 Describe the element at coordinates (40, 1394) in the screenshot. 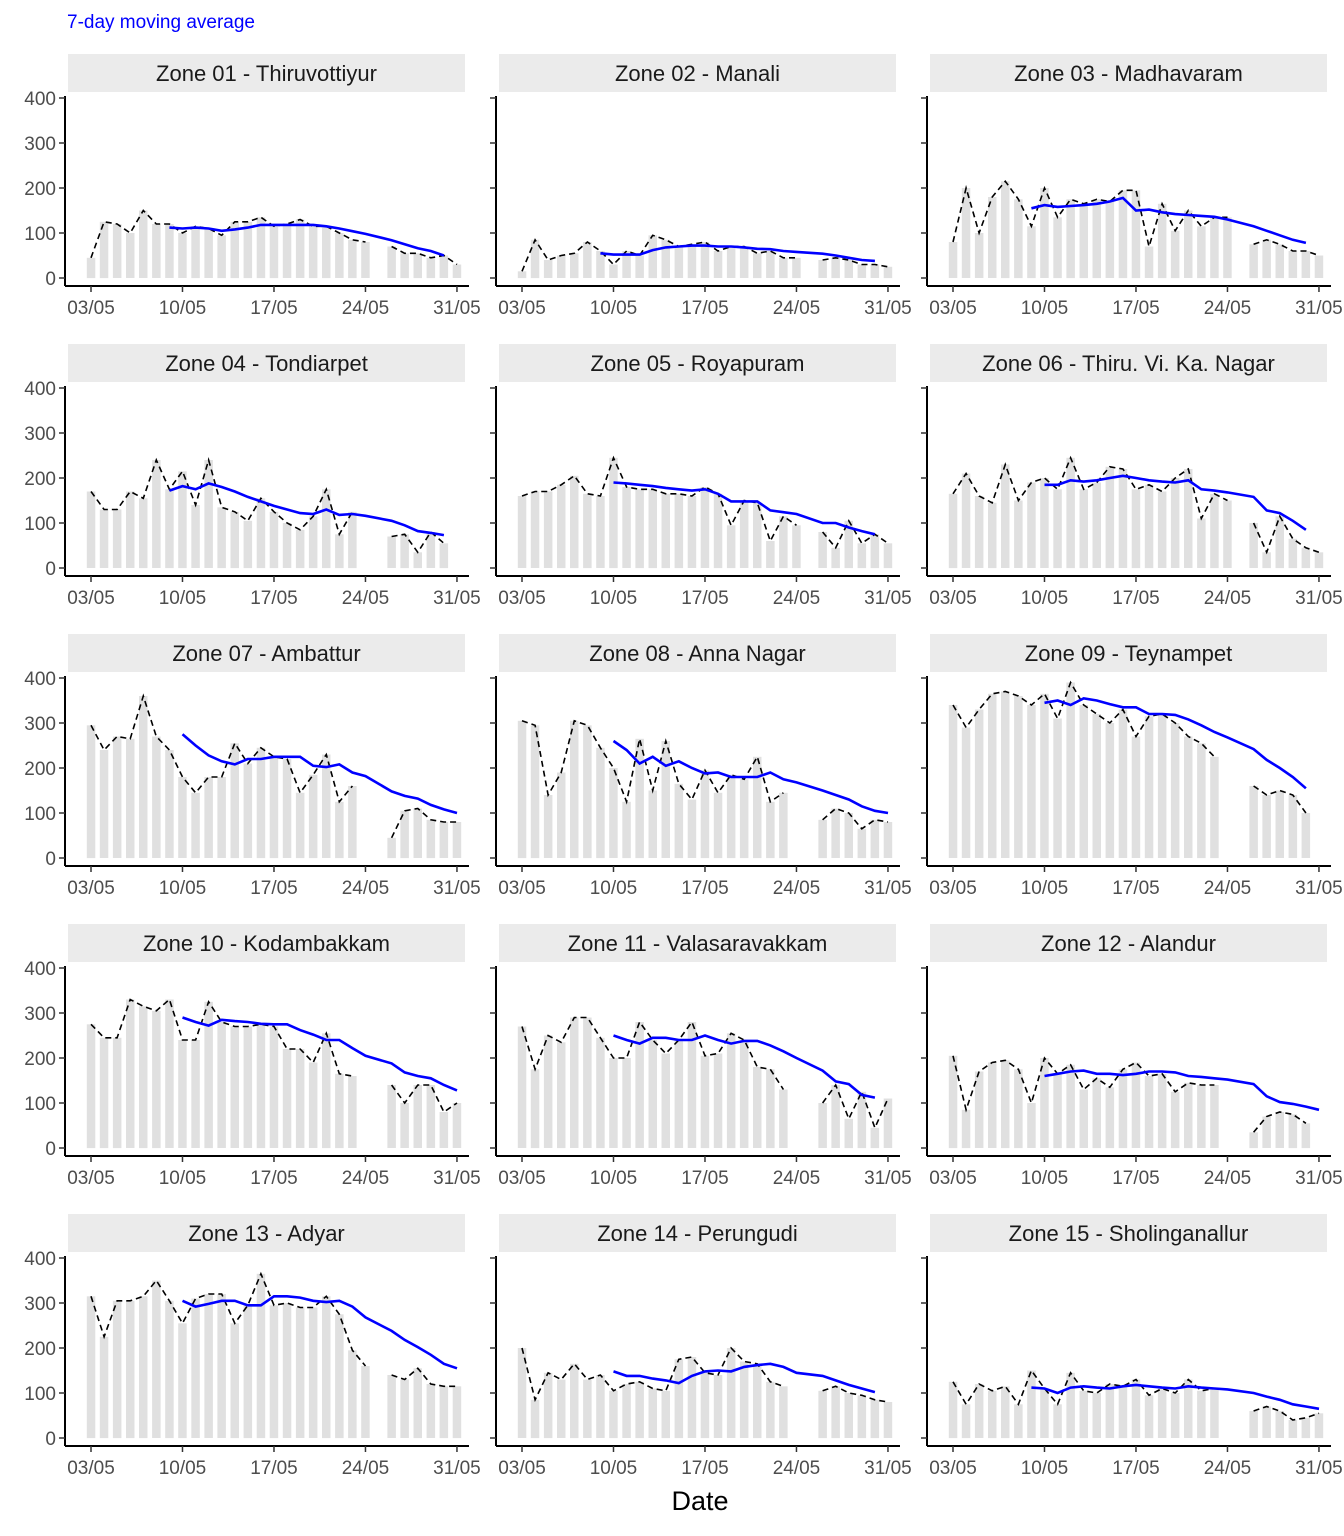

I see `y-tick-label: 100` at that location.